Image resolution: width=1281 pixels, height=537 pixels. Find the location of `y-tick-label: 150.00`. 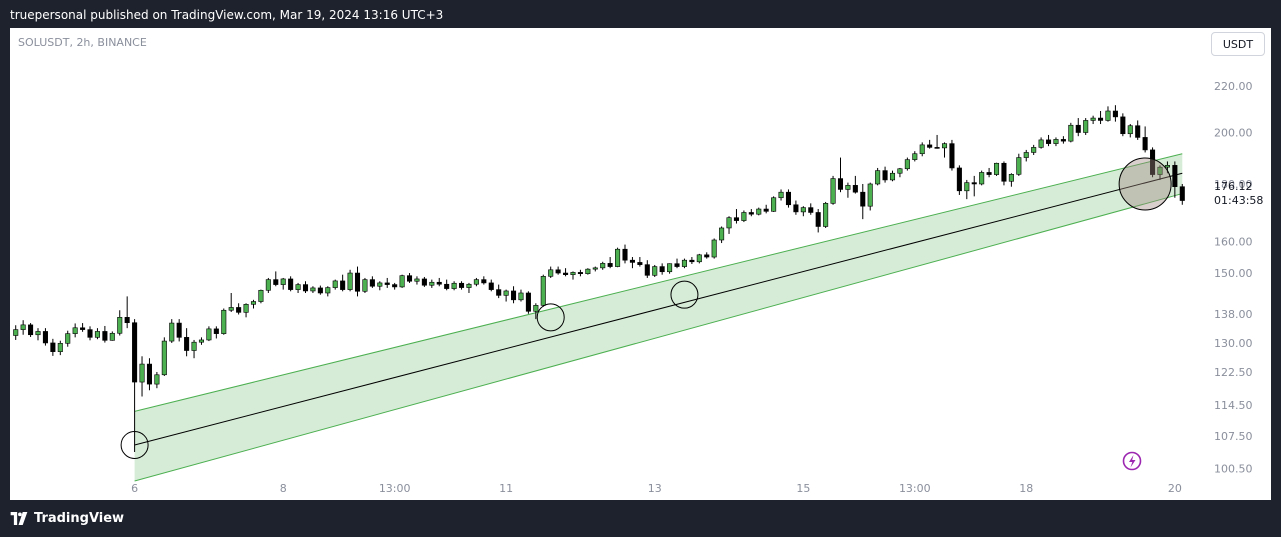

y-tick-label: 150.00 is located at coordinates (1233, 273).